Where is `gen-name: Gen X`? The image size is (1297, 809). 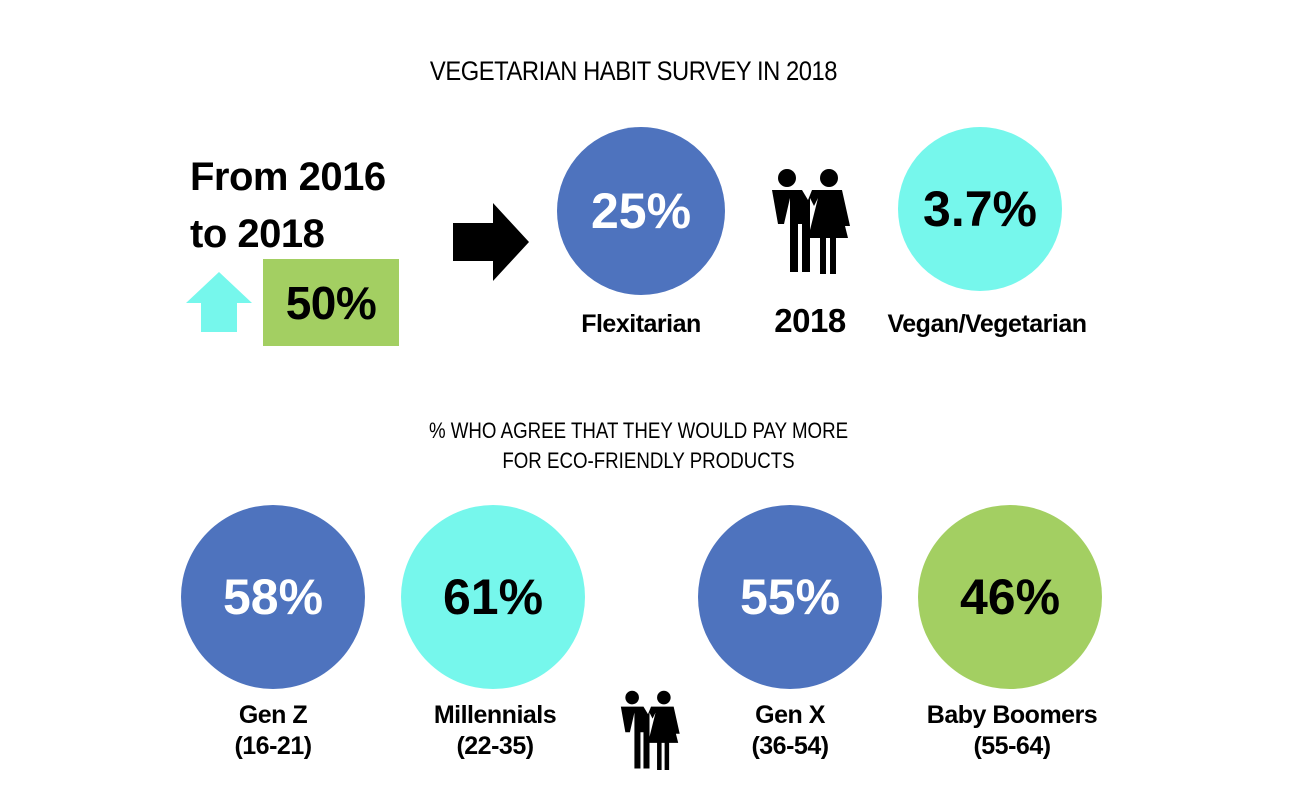 gen-name: Gen X is located at coordinates (790, 715).